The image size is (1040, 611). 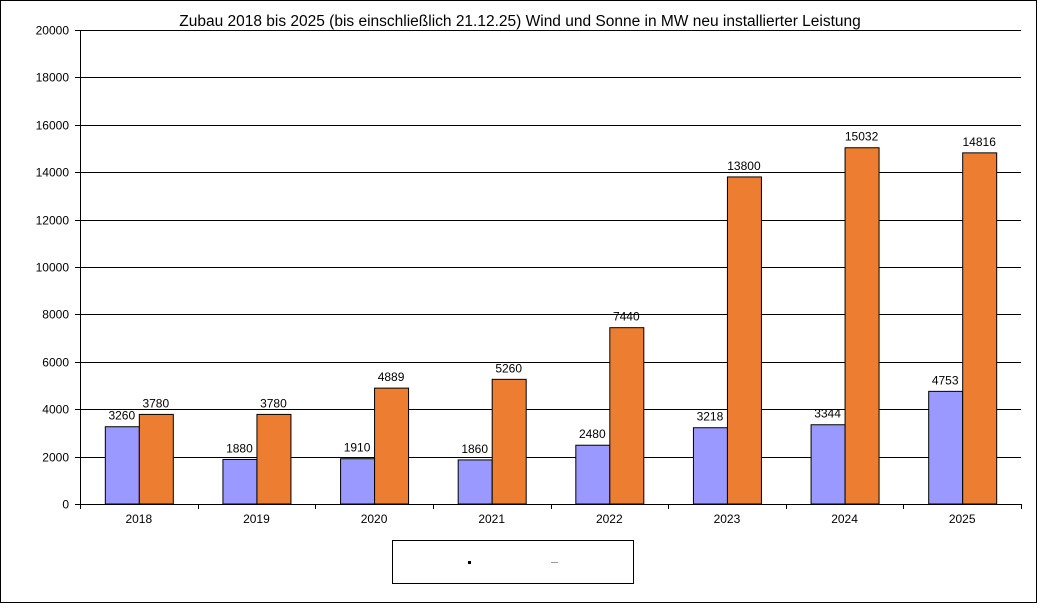 I want to click on y-tick-label: 2000, so click(x=55, y=458).